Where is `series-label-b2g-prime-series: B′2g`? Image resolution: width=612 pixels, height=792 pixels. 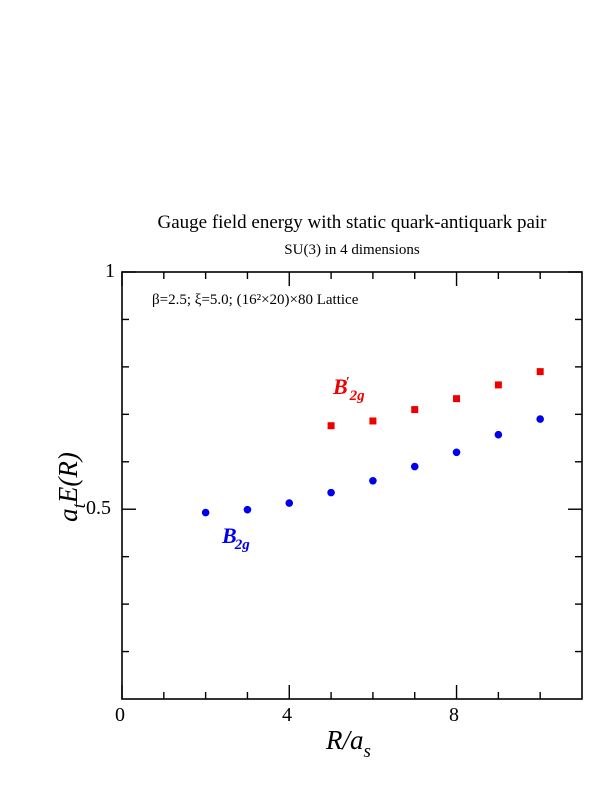 series-label-b2g-prime-series: B′2g is located at coordinates (349, 389).